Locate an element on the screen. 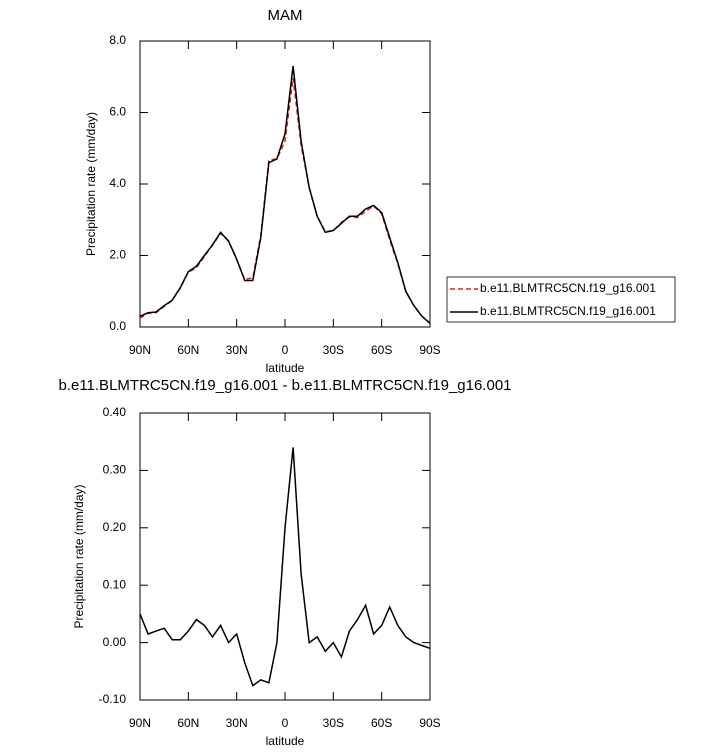 The height and width of the screenshot is (756, 722). legend-box is located at coordinates (561, 299).